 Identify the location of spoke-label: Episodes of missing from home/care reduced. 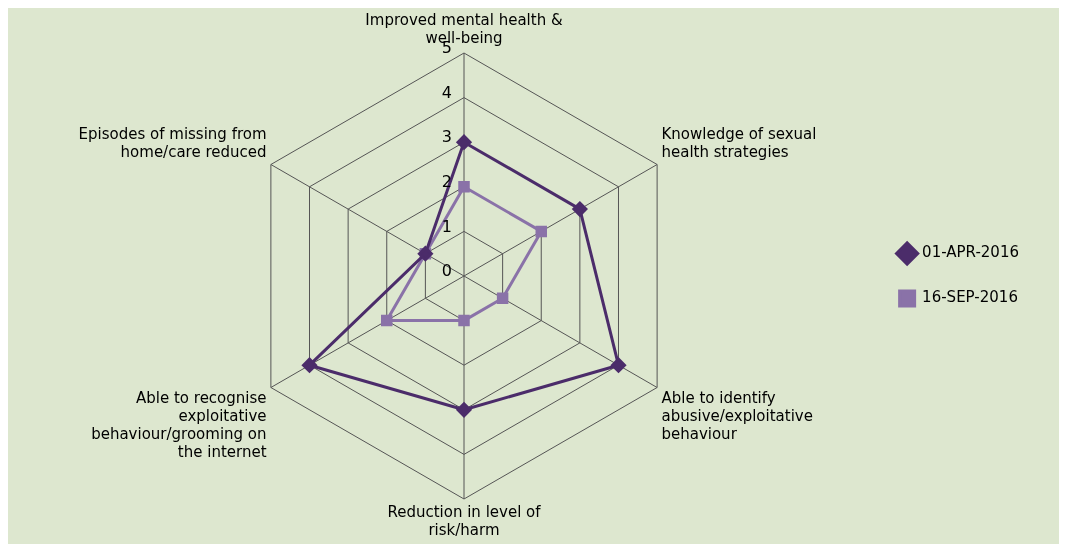
(172, 142).